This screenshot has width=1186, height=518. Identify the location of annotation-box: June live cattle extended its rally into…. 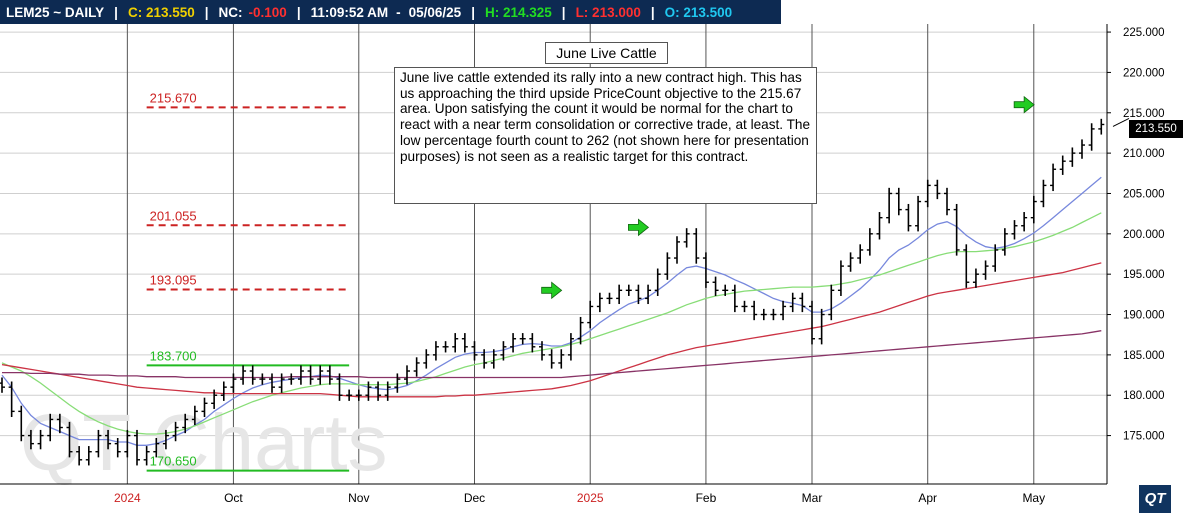
(605, 135).